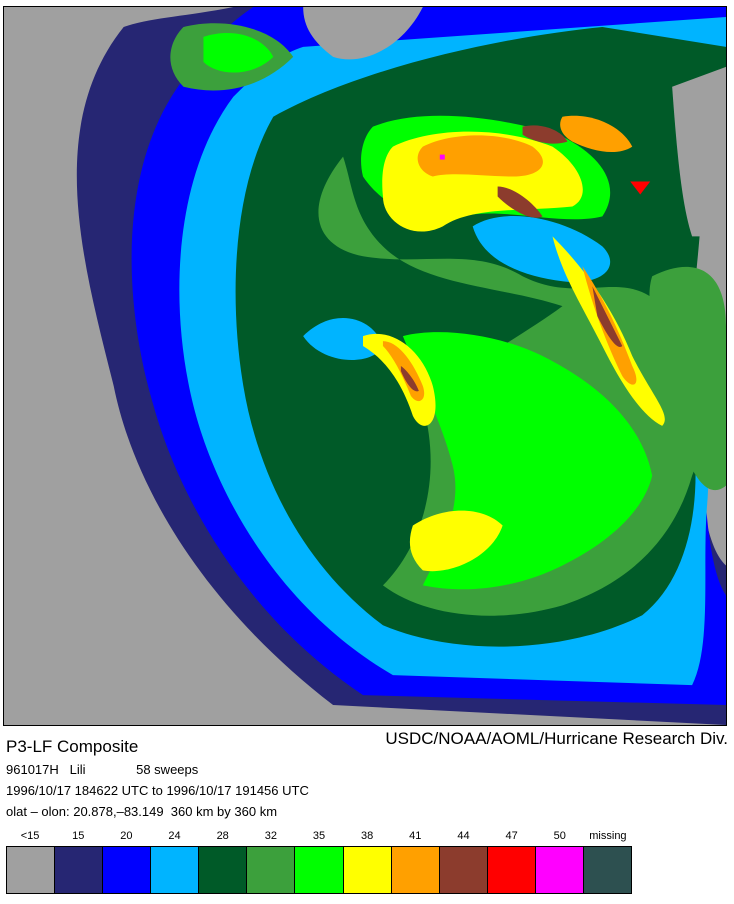 The width and height of the screenshot is (734, 904). I want to click on band-32-dbz-east, so click(687, 378).